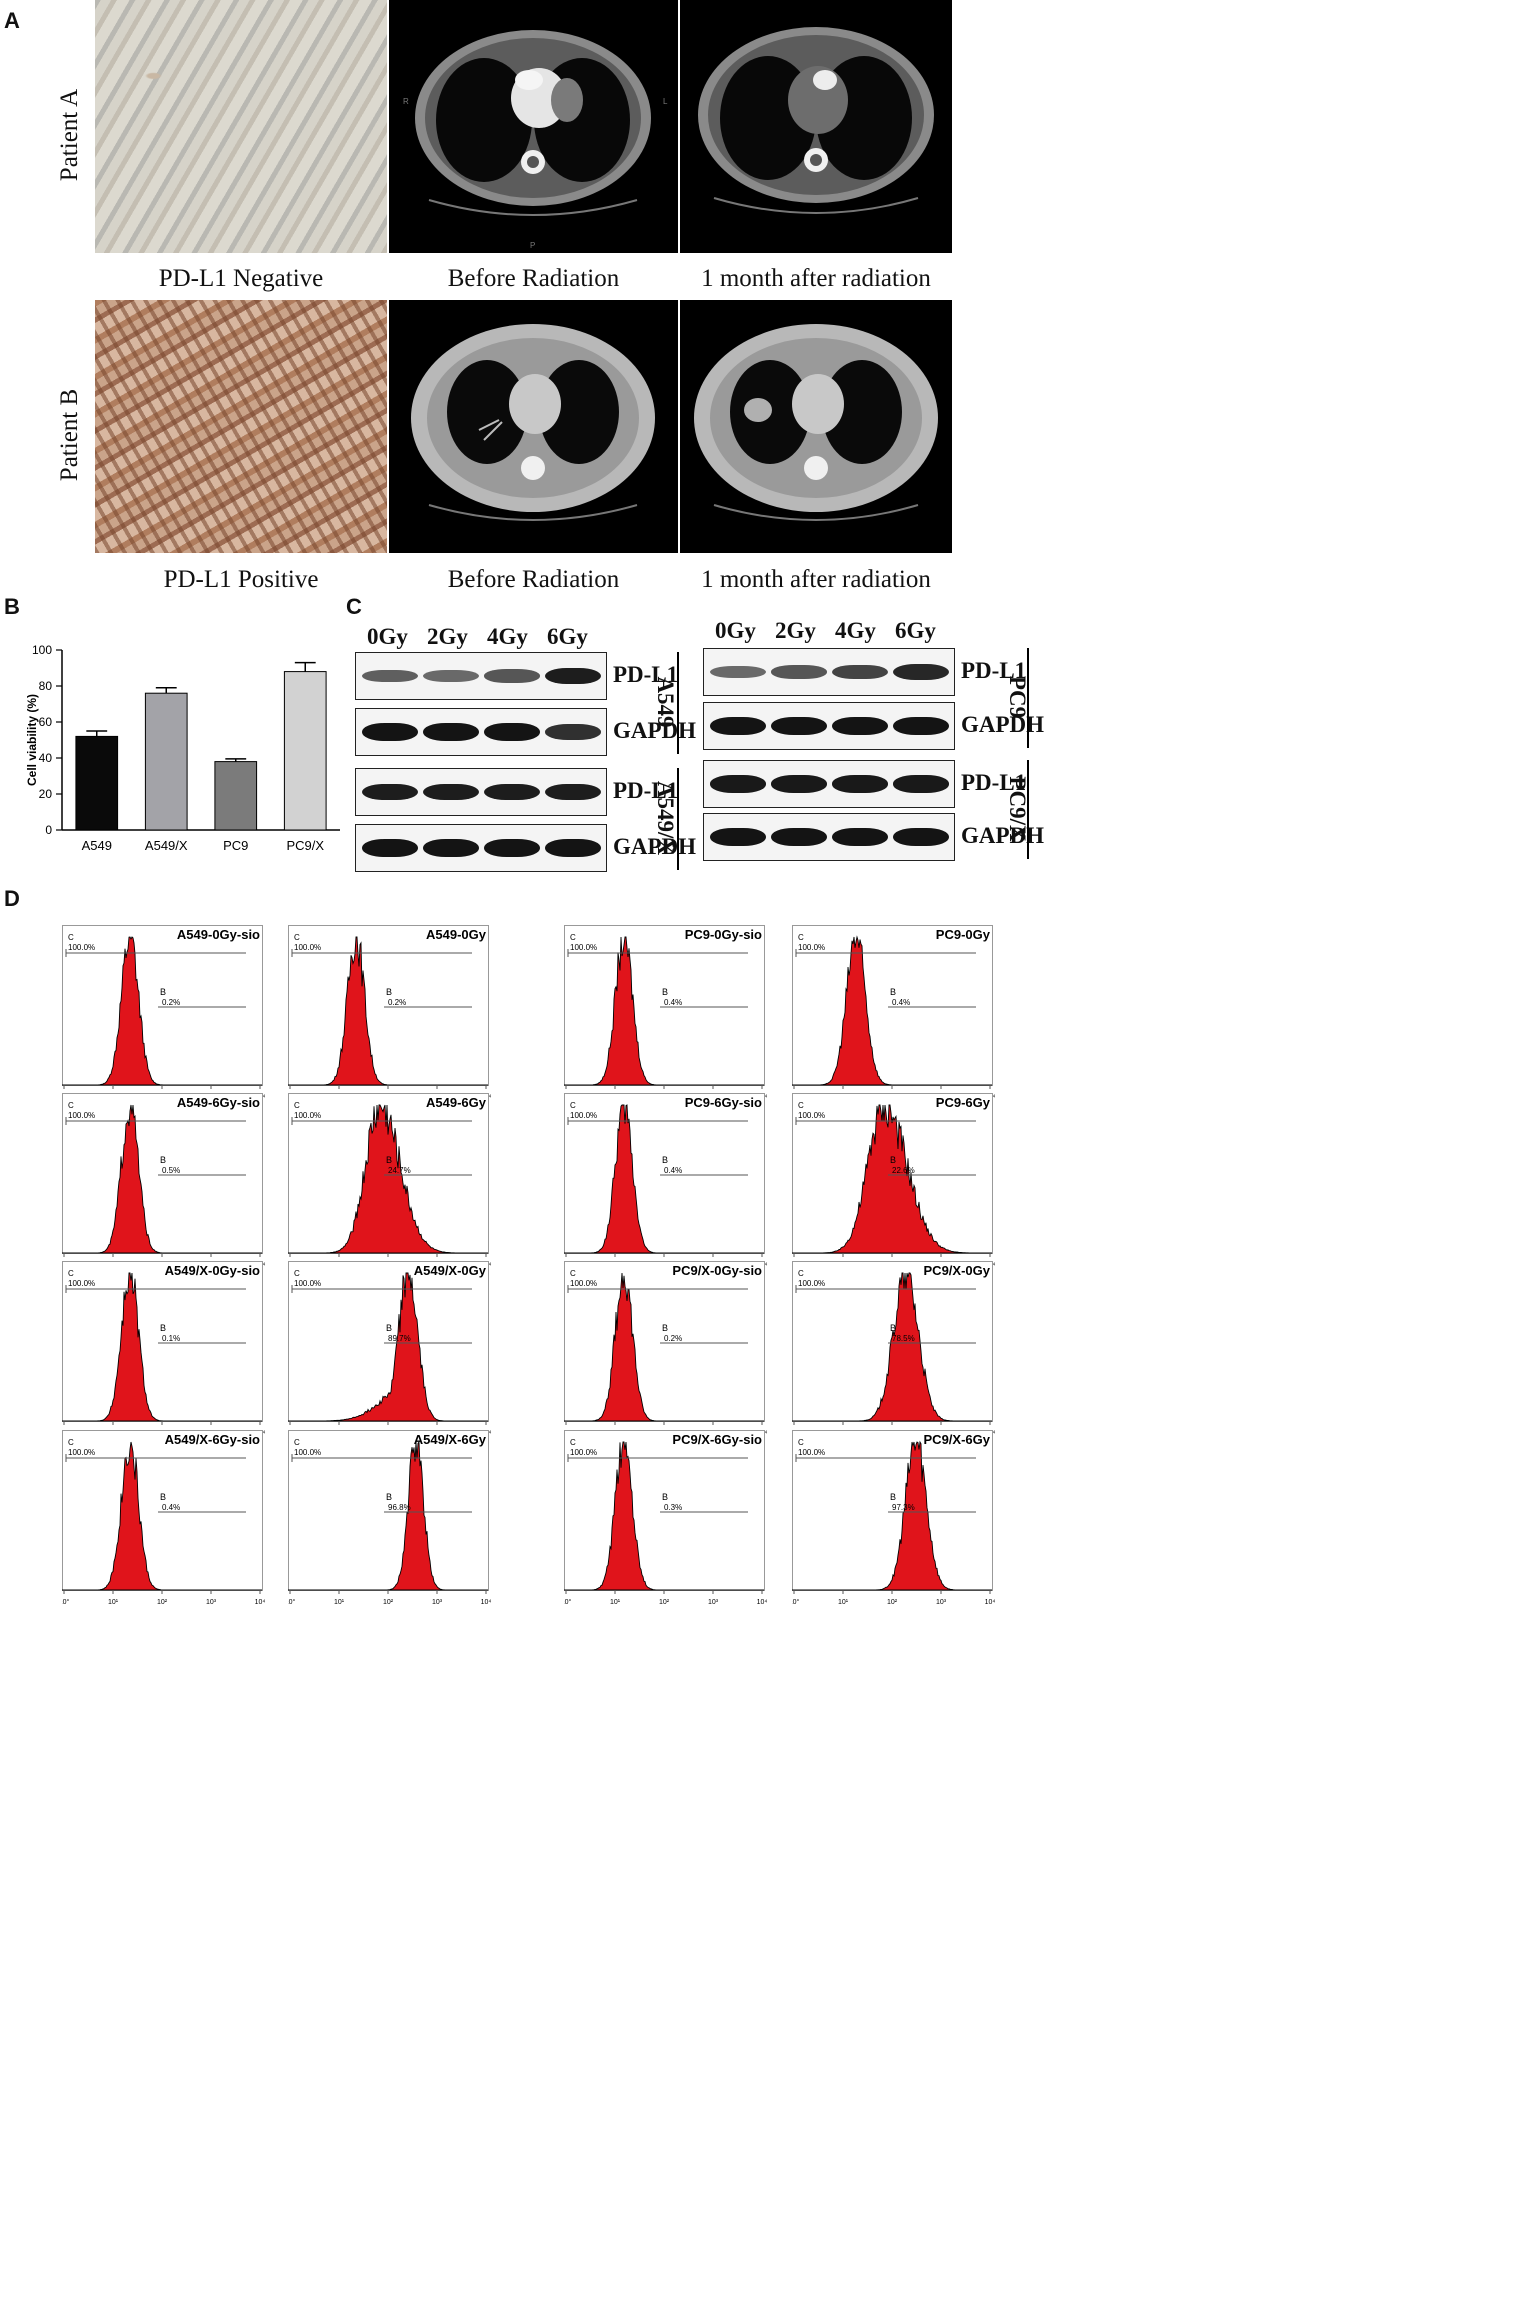 This screenshot has height=2306, width=1537. What do you see at coordinates (903, 1507) in the screenshot?
I see `gate-b-percent: 97.3%` at bounding box center [903, 1507].